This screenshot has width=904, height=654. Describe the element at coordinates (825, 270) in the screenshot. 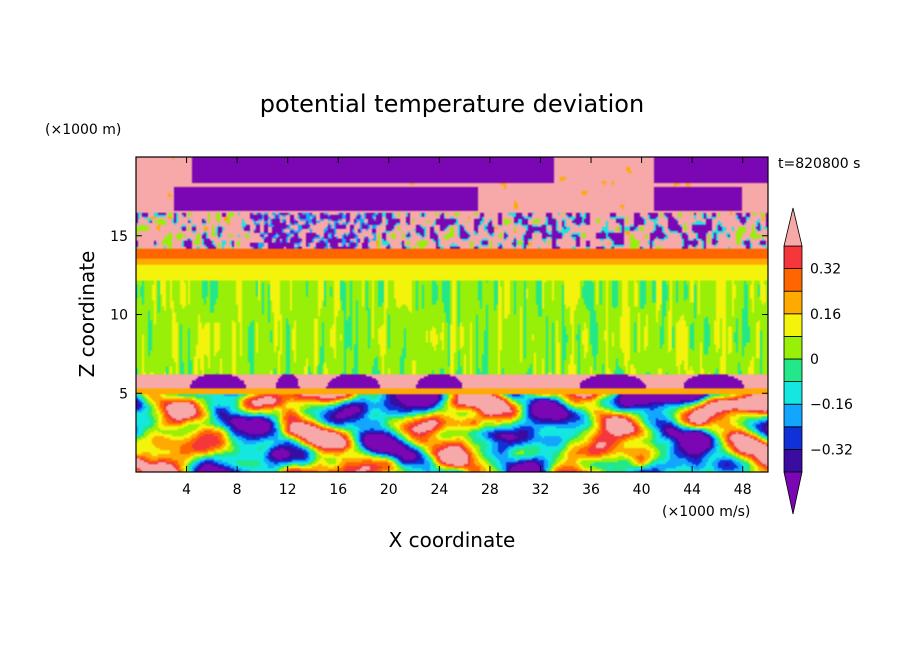

I see `colorbar-tick-label: 0.32` at that location.